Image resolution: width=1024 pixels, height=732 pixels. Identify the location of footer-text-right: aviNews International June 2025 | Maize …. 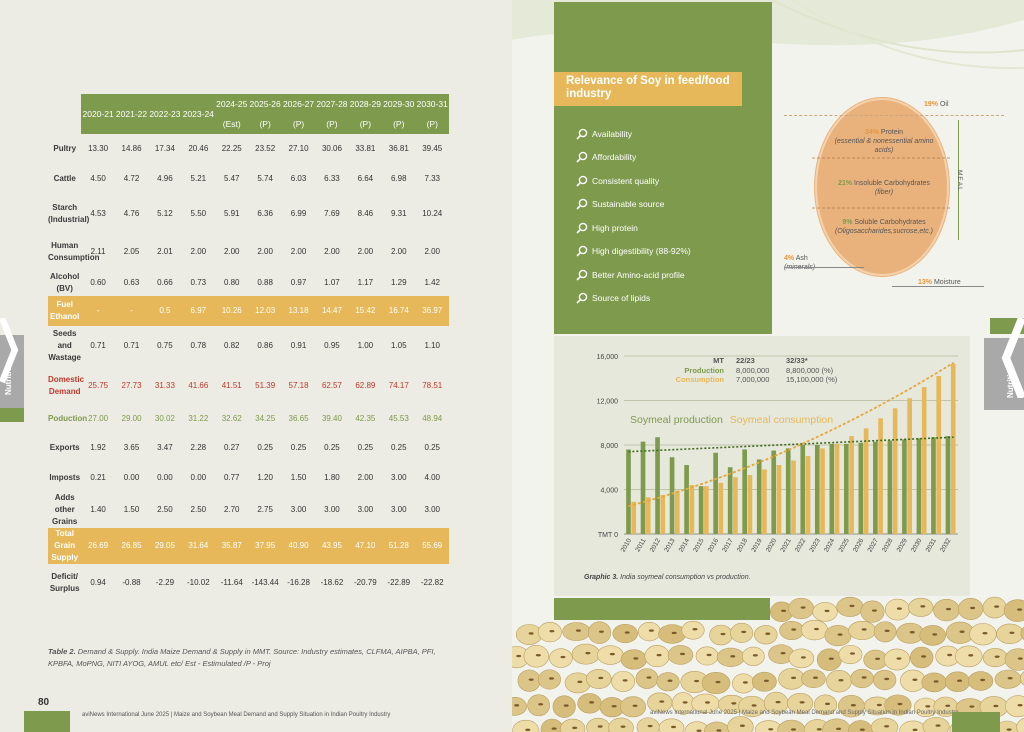
(804, 713).